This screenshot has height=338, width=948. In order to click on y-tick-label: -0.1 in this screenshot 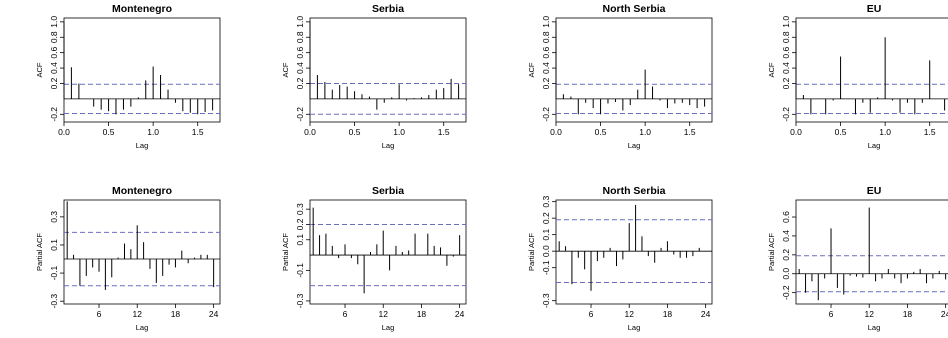, I will do `click(546, 267)`.